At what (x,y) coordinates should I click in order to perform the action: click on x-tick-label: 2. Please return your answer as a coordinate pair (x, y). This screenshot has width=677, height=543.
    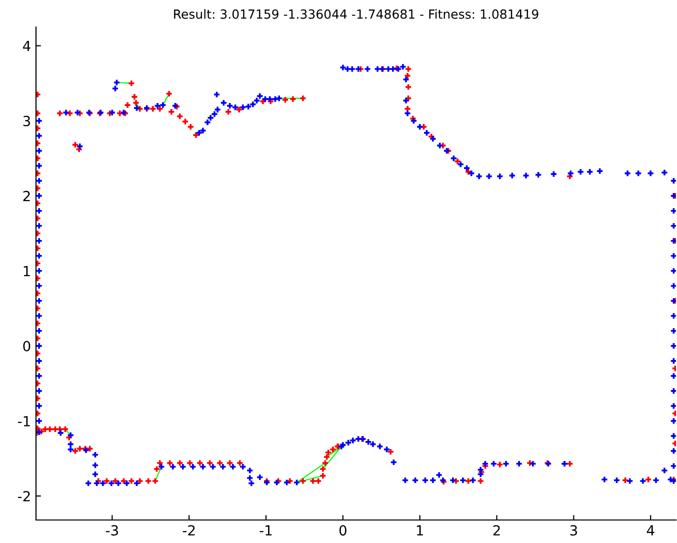
    Looking at the image, I should click on (496, 530).